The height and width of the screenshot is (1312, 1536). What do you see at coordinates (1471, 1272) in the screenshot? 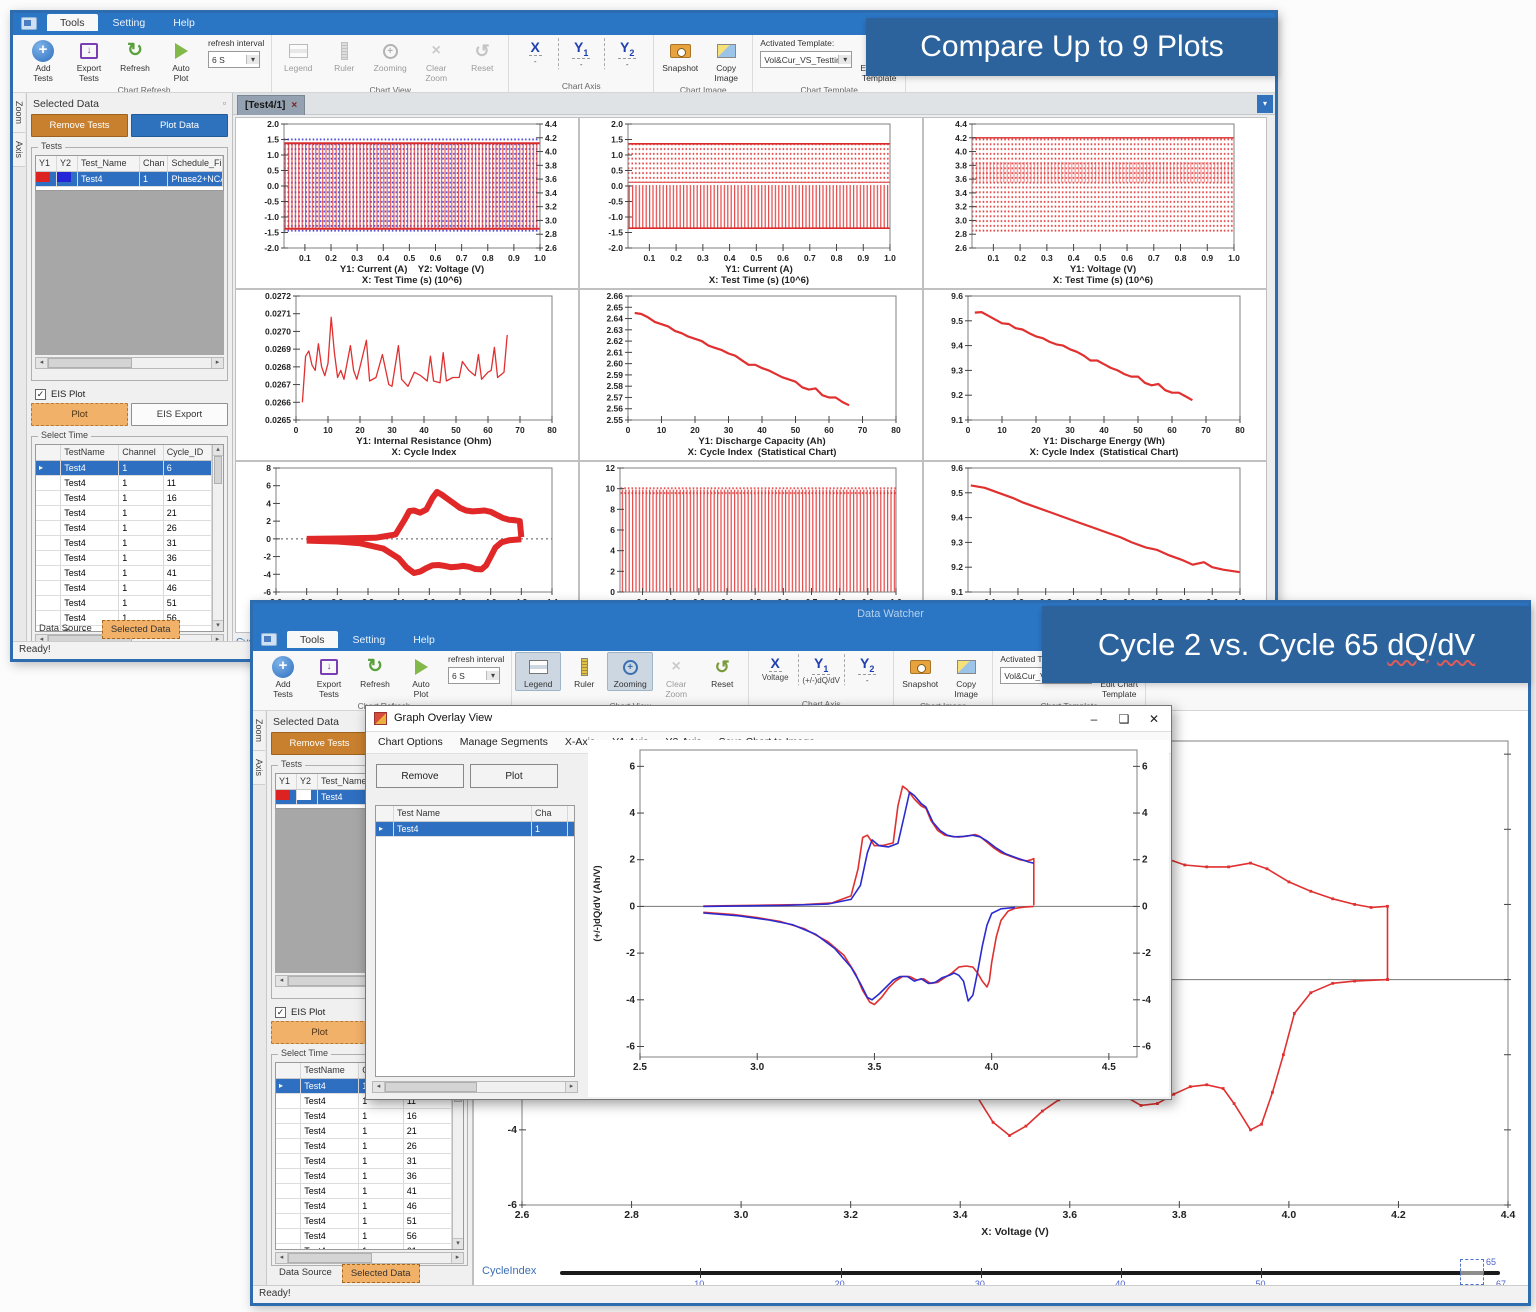
I see `cycle-slider-handle` at bounding box center [1471, 1272].